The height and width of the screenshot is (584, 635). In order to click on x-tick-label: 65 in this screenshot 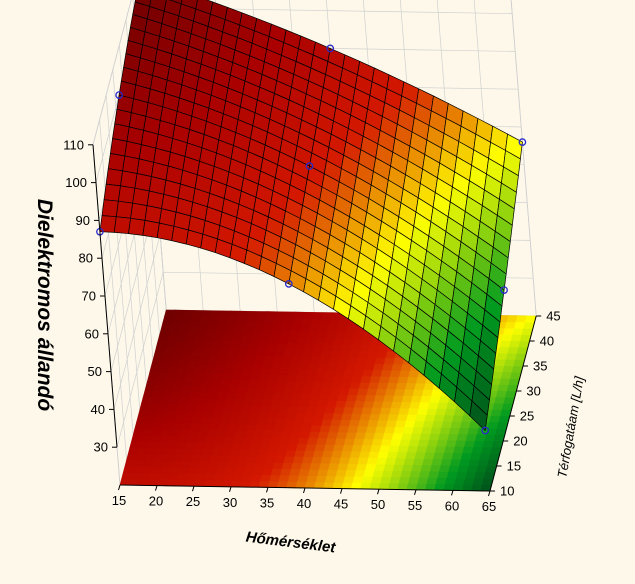, I will do `click(489, 506)`.